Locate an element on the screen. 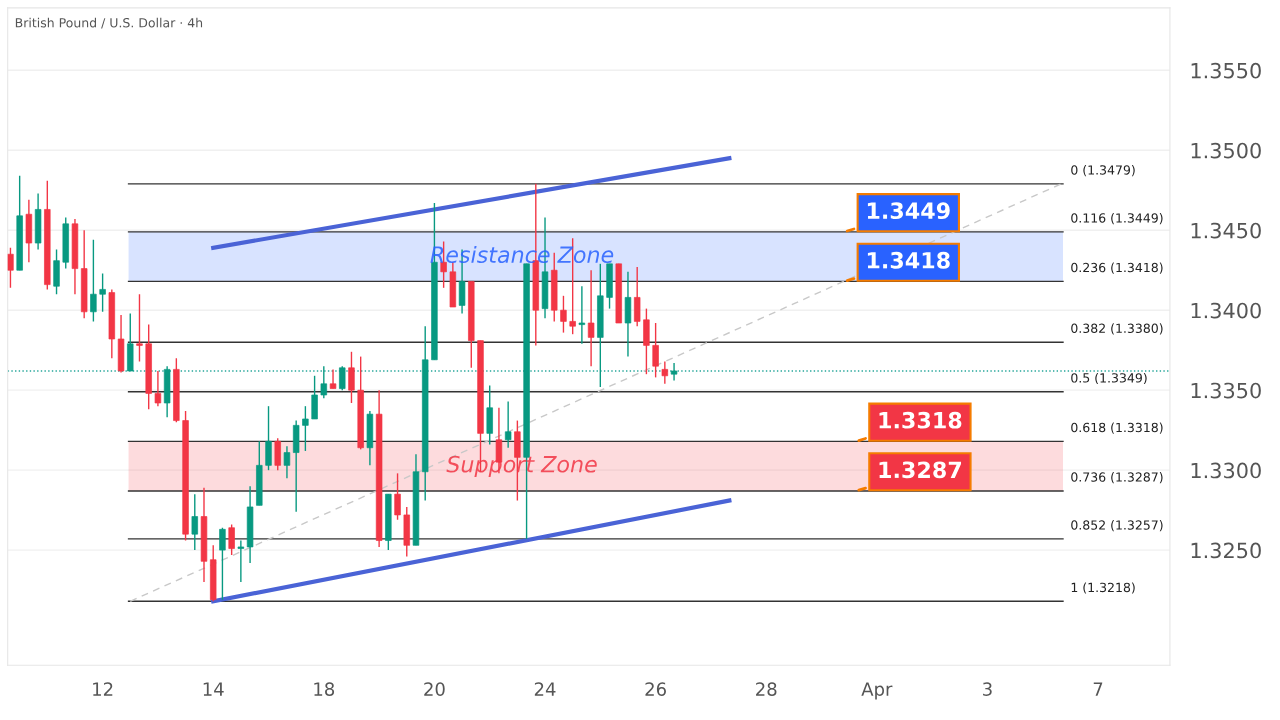 This screenshot has height=720, width=1280. x-tick-label: Apr is located at coordinates (877, 691).